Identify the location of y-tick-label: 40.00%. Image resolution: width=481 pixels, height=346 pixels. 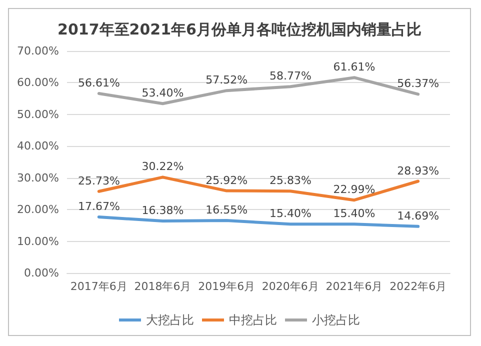
(38, 146).